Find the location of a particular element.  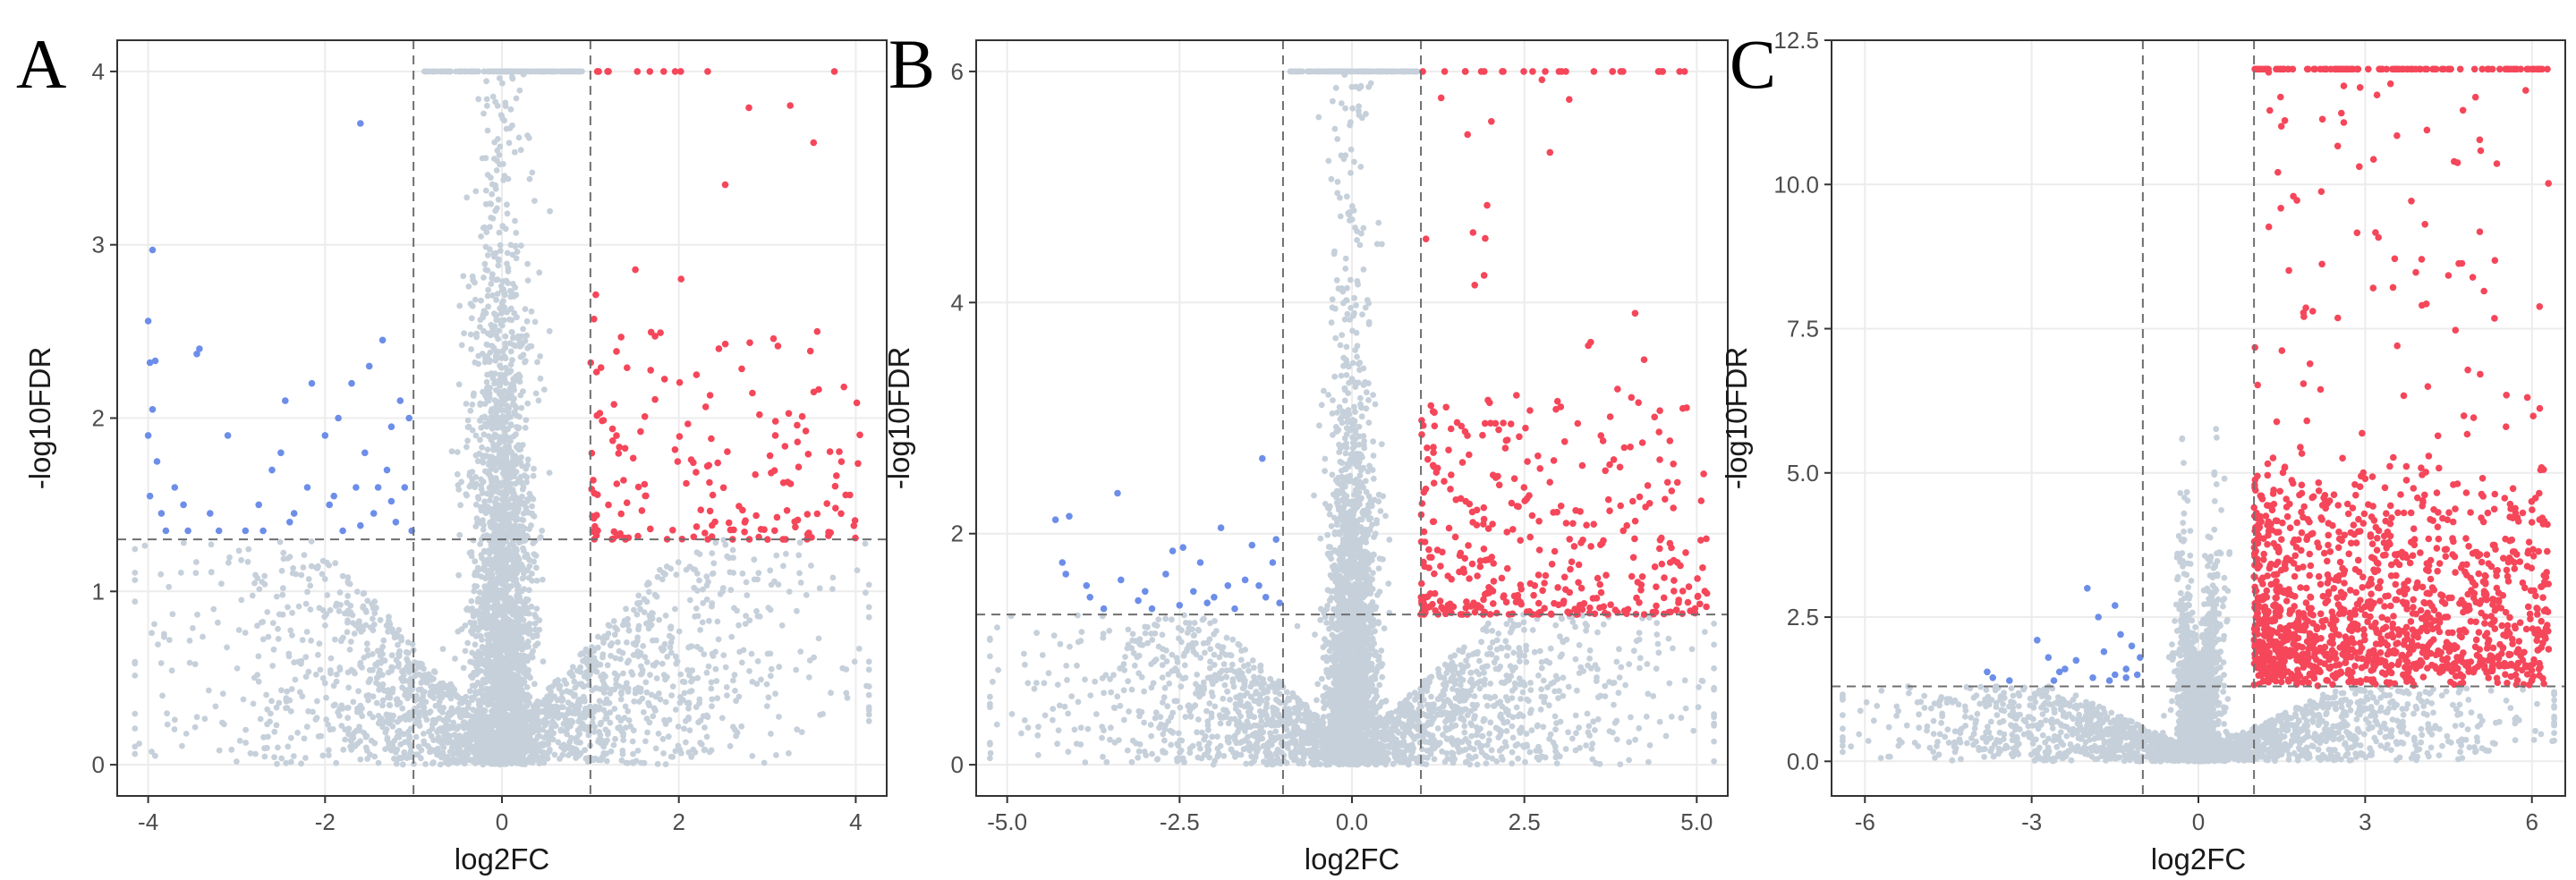

y-tick-label: 1 is located at coordinates (98, 591).